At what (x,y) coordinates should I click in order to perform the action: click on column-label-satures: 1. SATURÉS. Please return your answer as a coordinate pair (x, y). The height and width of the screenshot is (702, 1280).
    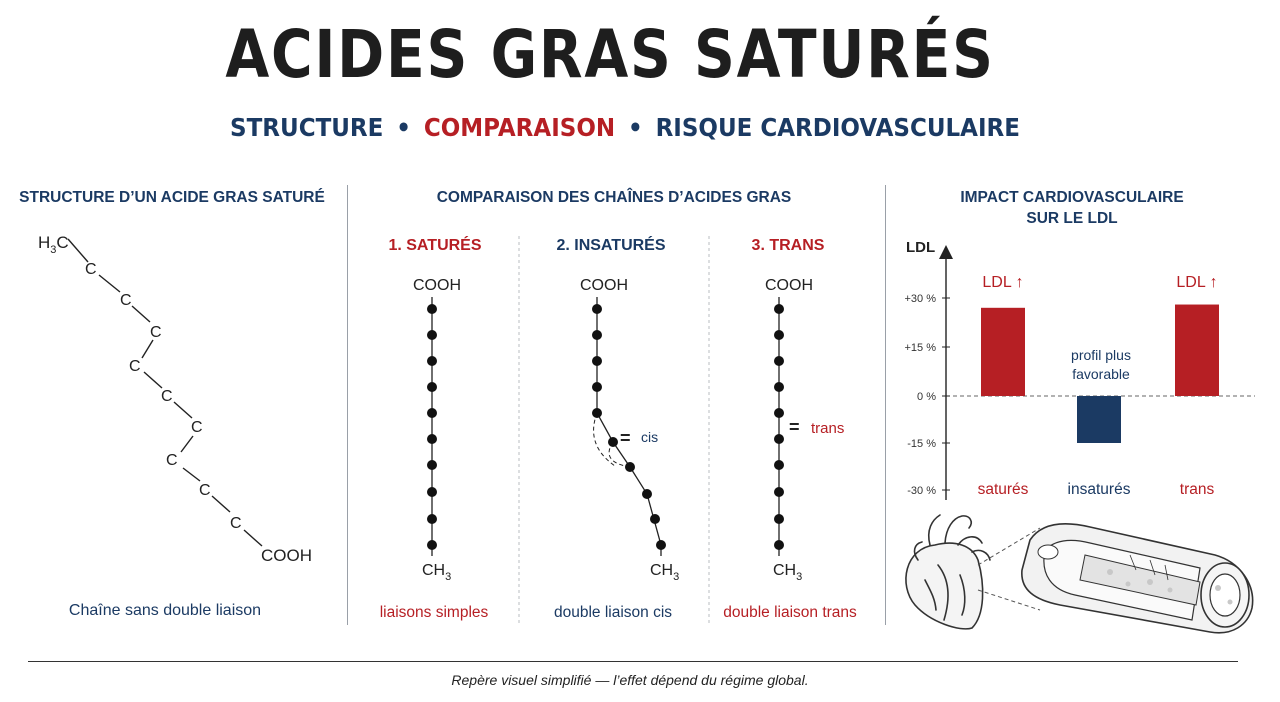
    Looking at the image, I should click on (434, 244).